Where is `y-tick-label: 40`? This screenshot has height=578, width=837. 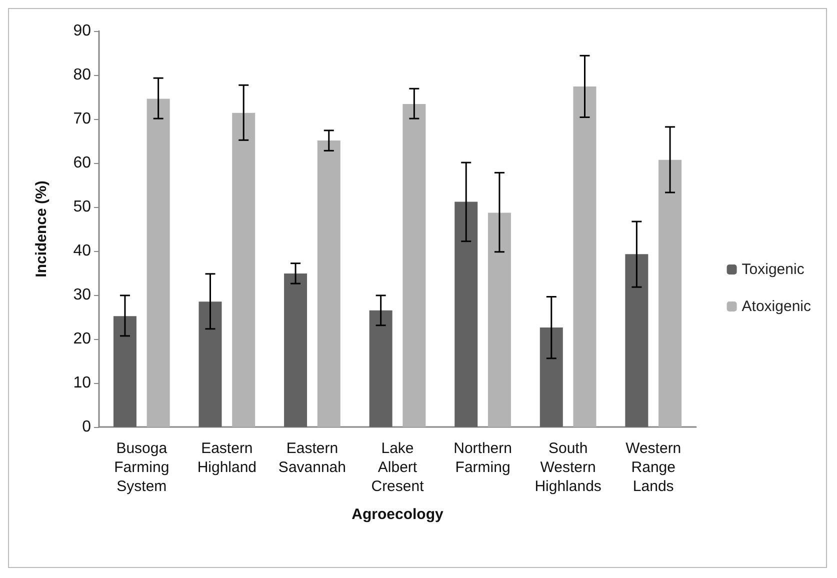 y-tick-label: 40 is located at coordinates (82, 251).